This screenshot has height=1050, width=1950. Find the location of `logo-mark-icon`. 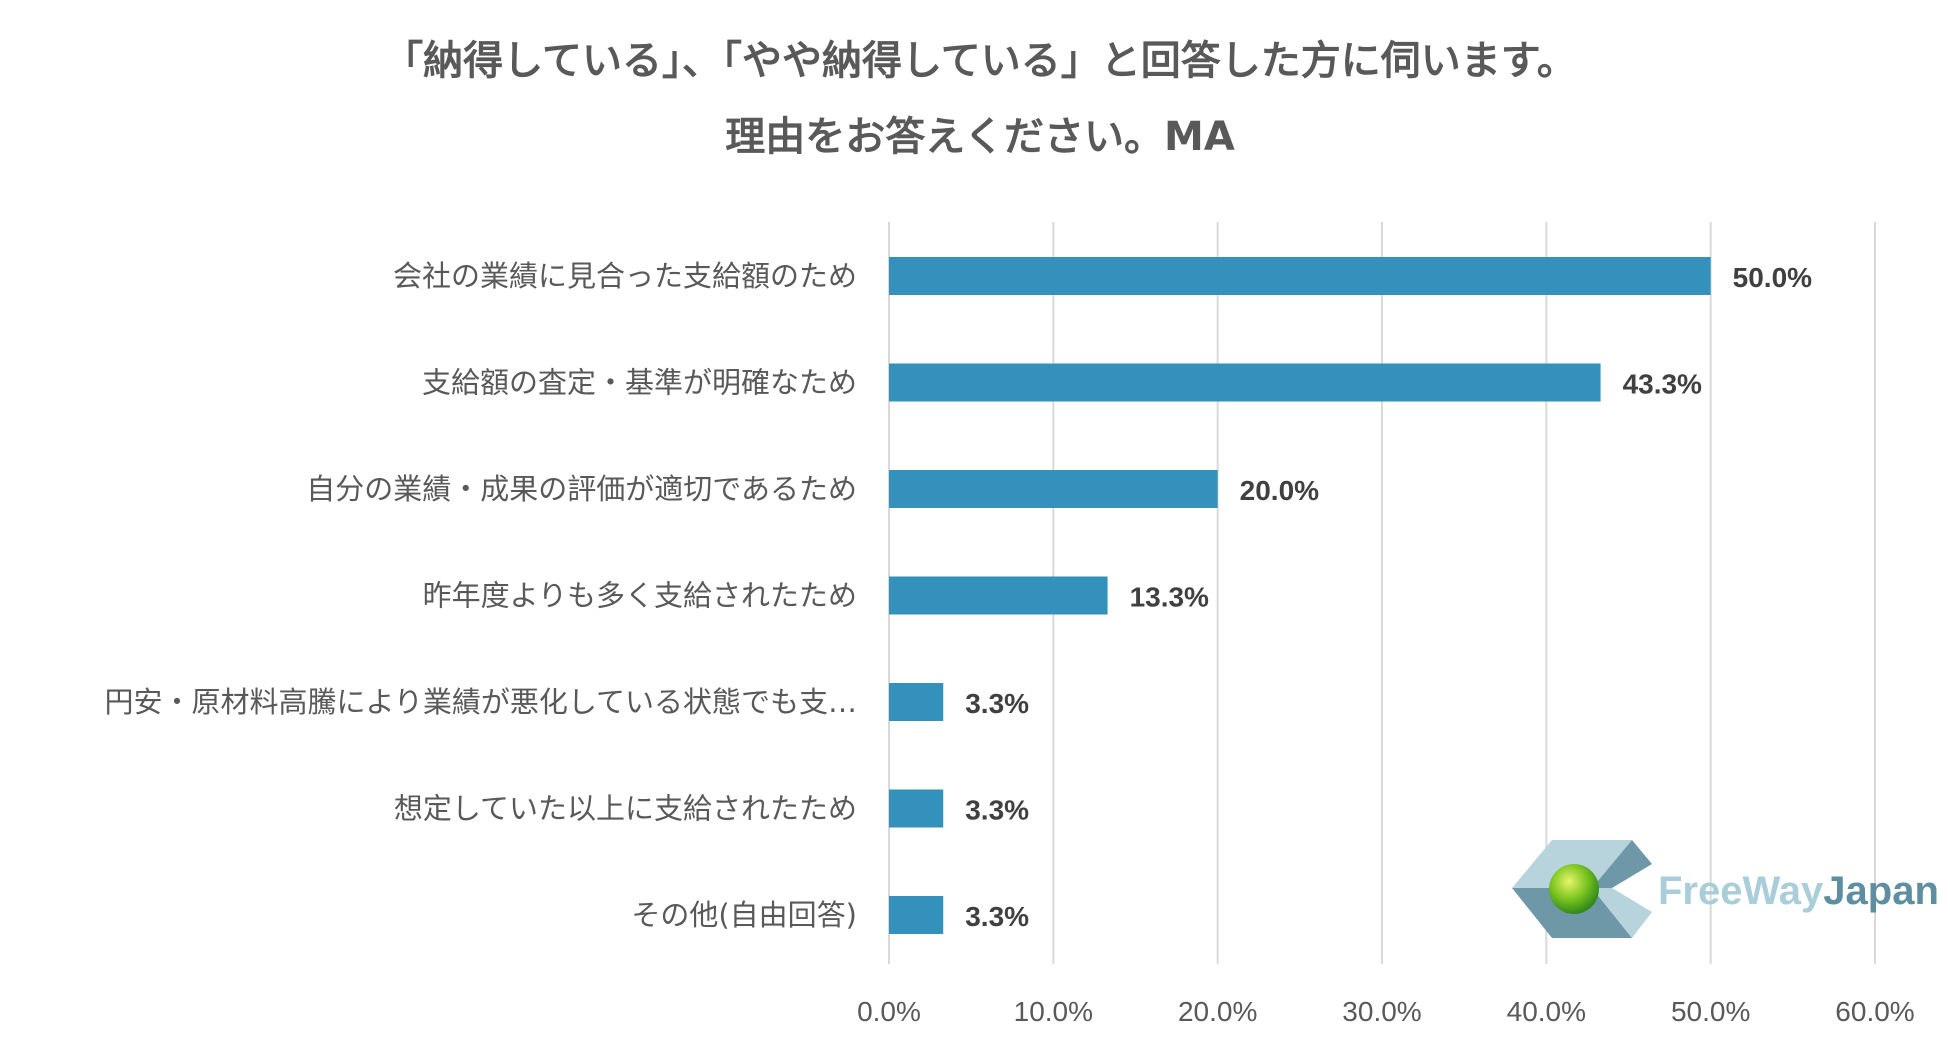

logo-mark-icon is located at coordinates (1582, 889).